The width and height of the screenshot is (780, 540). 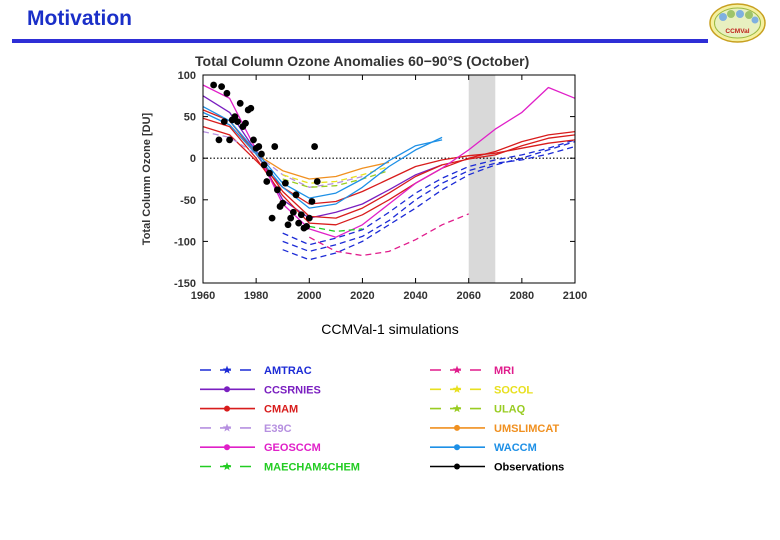 I want to click on x-tick-label: 1980, so click(x=256, y=296).